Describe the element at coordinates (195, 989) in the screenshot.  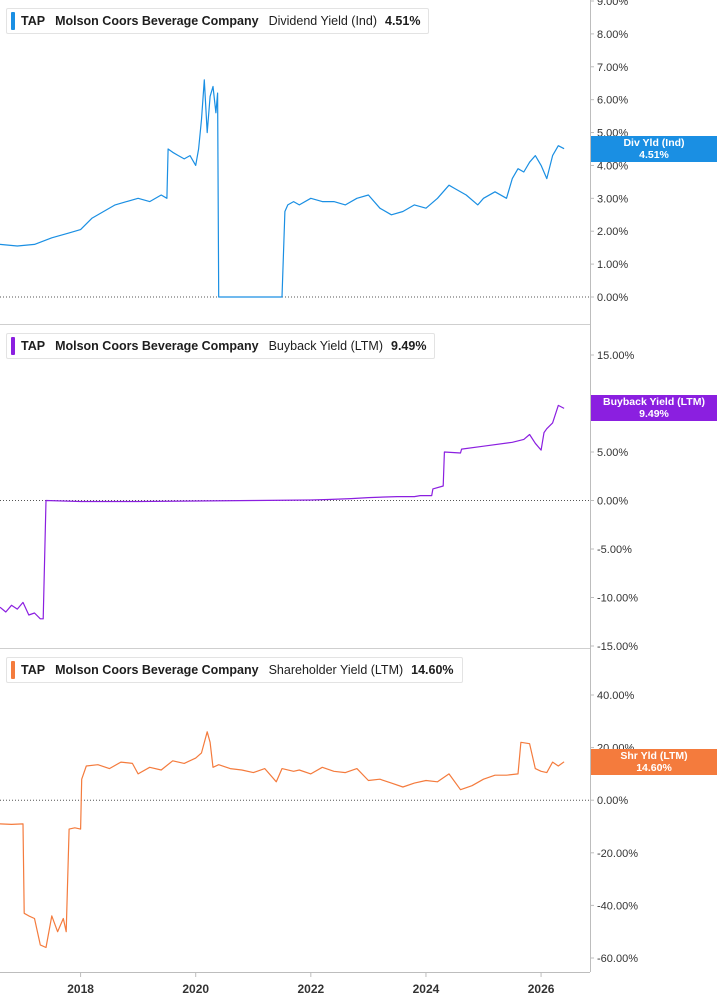
I see `x-tick-label: 2020` at that location.